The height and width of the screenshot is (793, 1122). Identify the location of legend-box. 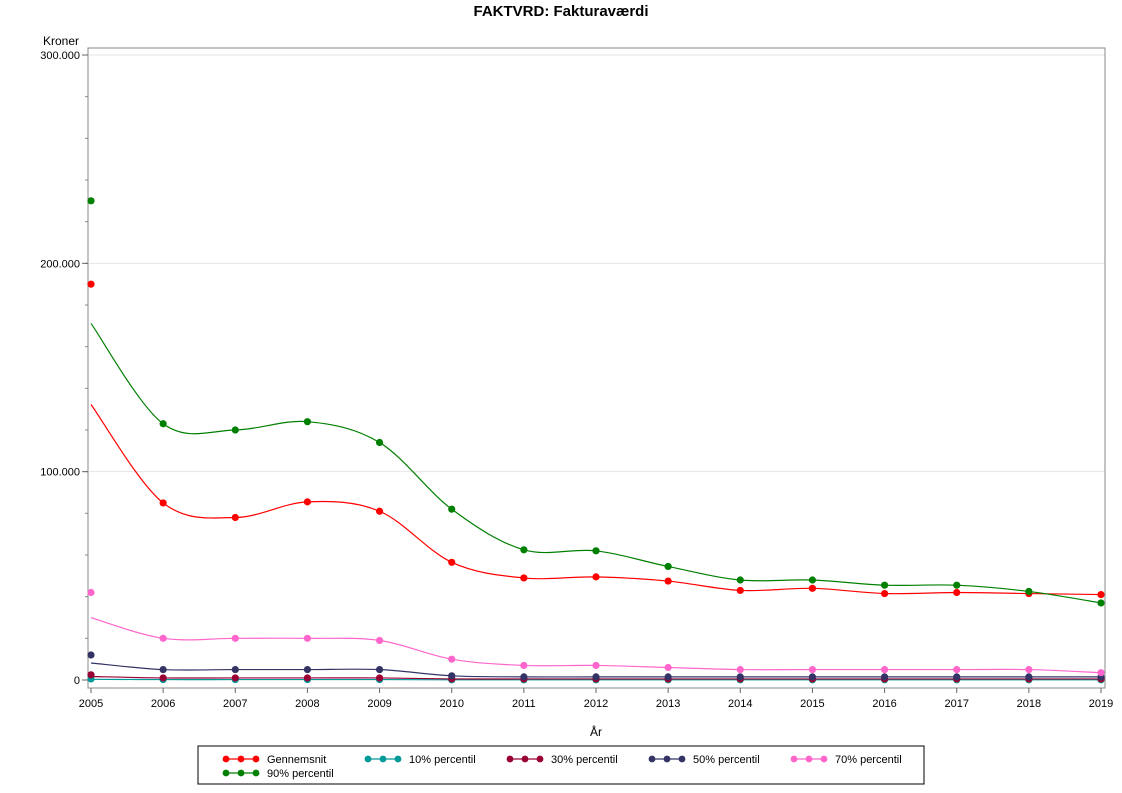
(561, 765).